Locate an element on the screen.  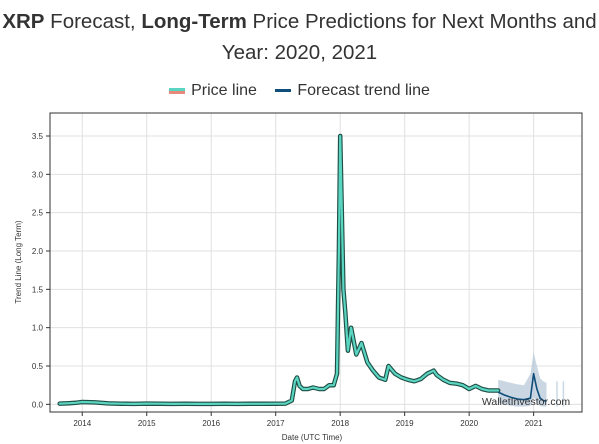
x-tick-label: 2020 is located at coordinates (469, 423).